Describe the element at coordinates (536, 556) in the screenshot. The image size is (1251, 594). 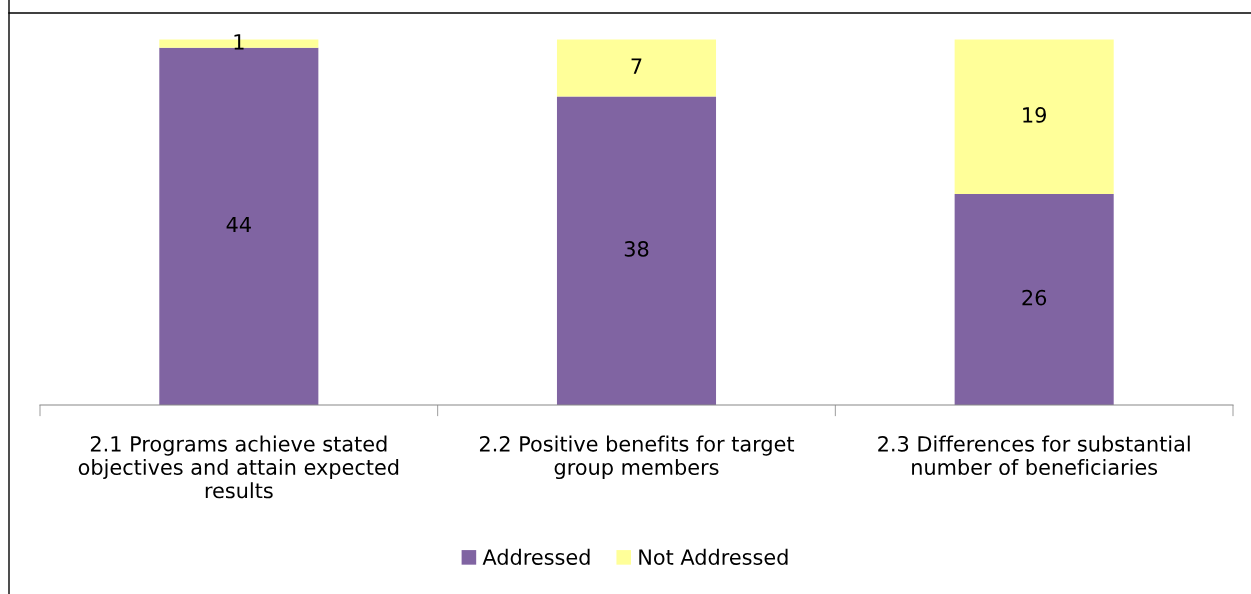
I see `legend-label: Addressed` at that location.